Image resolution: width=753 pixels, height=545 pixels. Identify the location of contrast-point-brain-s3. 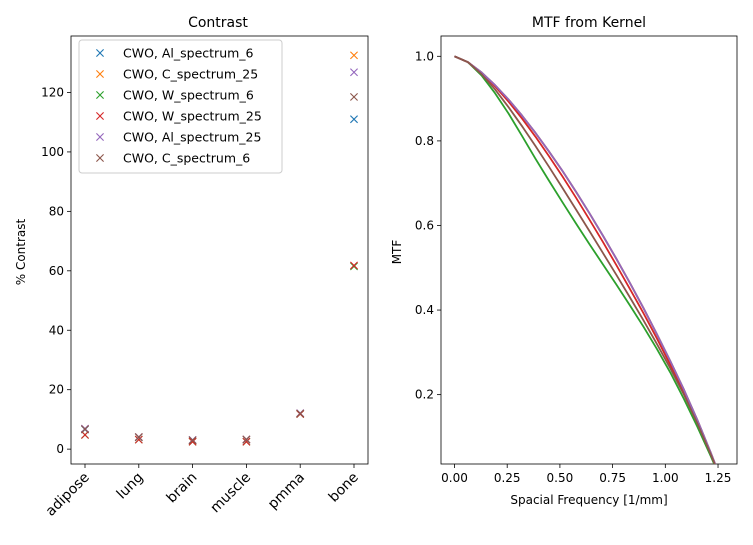
(192, 441).